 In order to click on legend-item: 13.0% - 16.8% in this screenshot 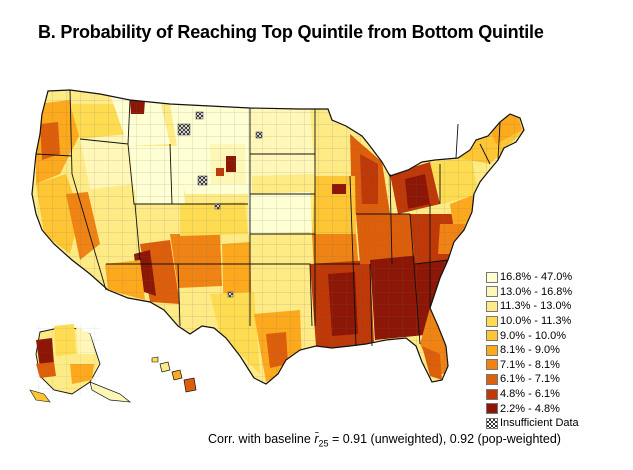, I will do `click(556, 292)`.